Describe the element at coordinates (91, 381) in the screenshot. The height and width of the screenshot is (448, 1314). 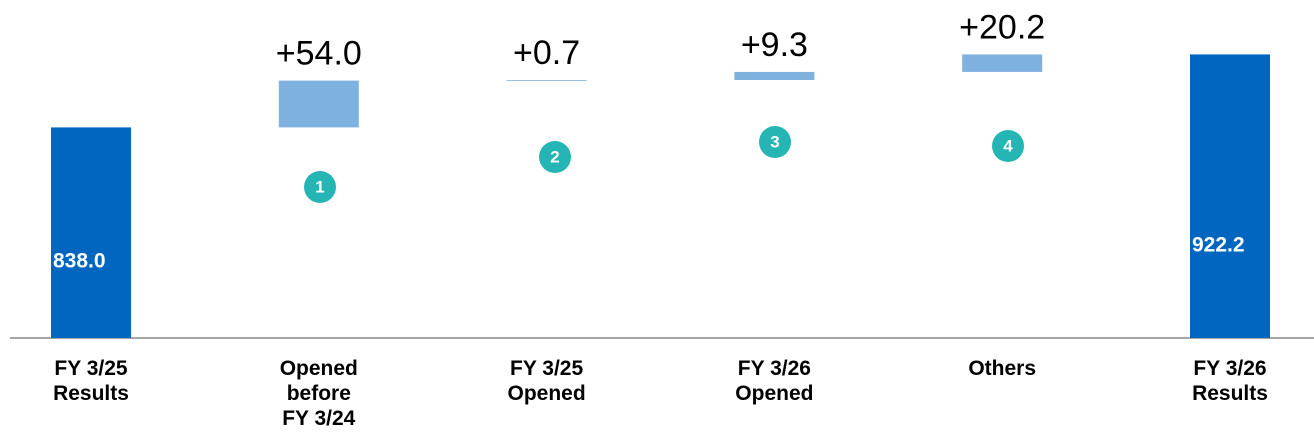
I see `x-tick-label: FY 3/25 Results` at that location.